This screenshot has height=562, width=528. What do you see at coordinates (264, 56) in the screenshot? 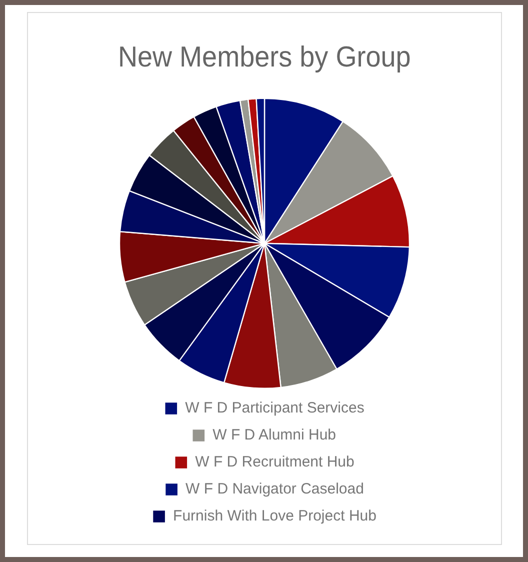
I see `chart-title: New Members by Group` at bounding box center [264, 56].